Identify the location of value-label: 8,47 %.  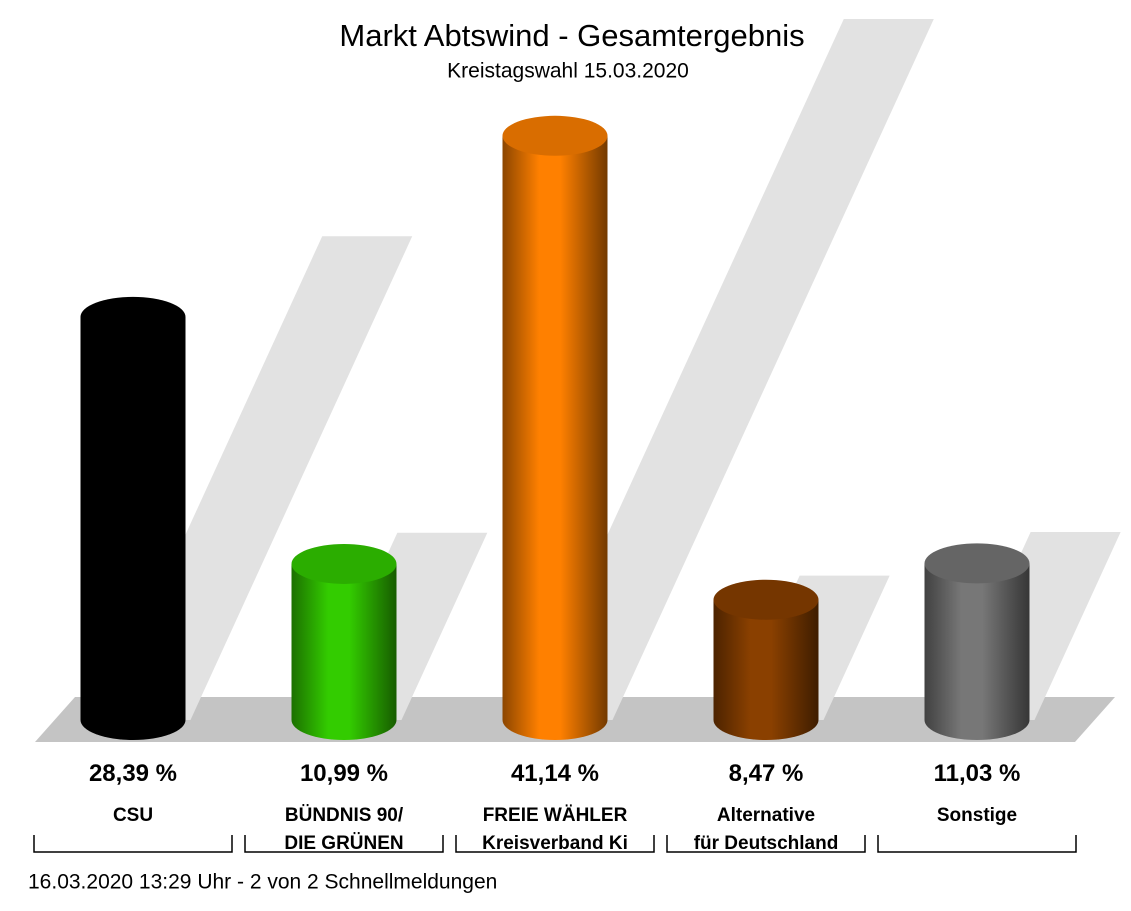
(766, 773).